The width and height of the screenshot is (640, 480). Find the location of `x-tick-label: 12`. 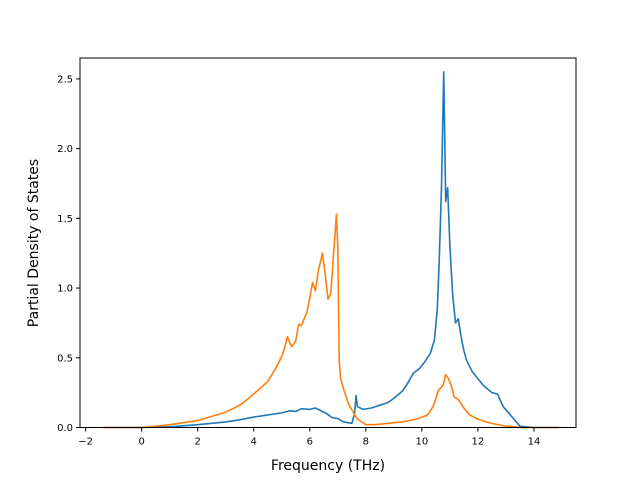

x-tick-label: 12 is located at coordinates (478, 442).